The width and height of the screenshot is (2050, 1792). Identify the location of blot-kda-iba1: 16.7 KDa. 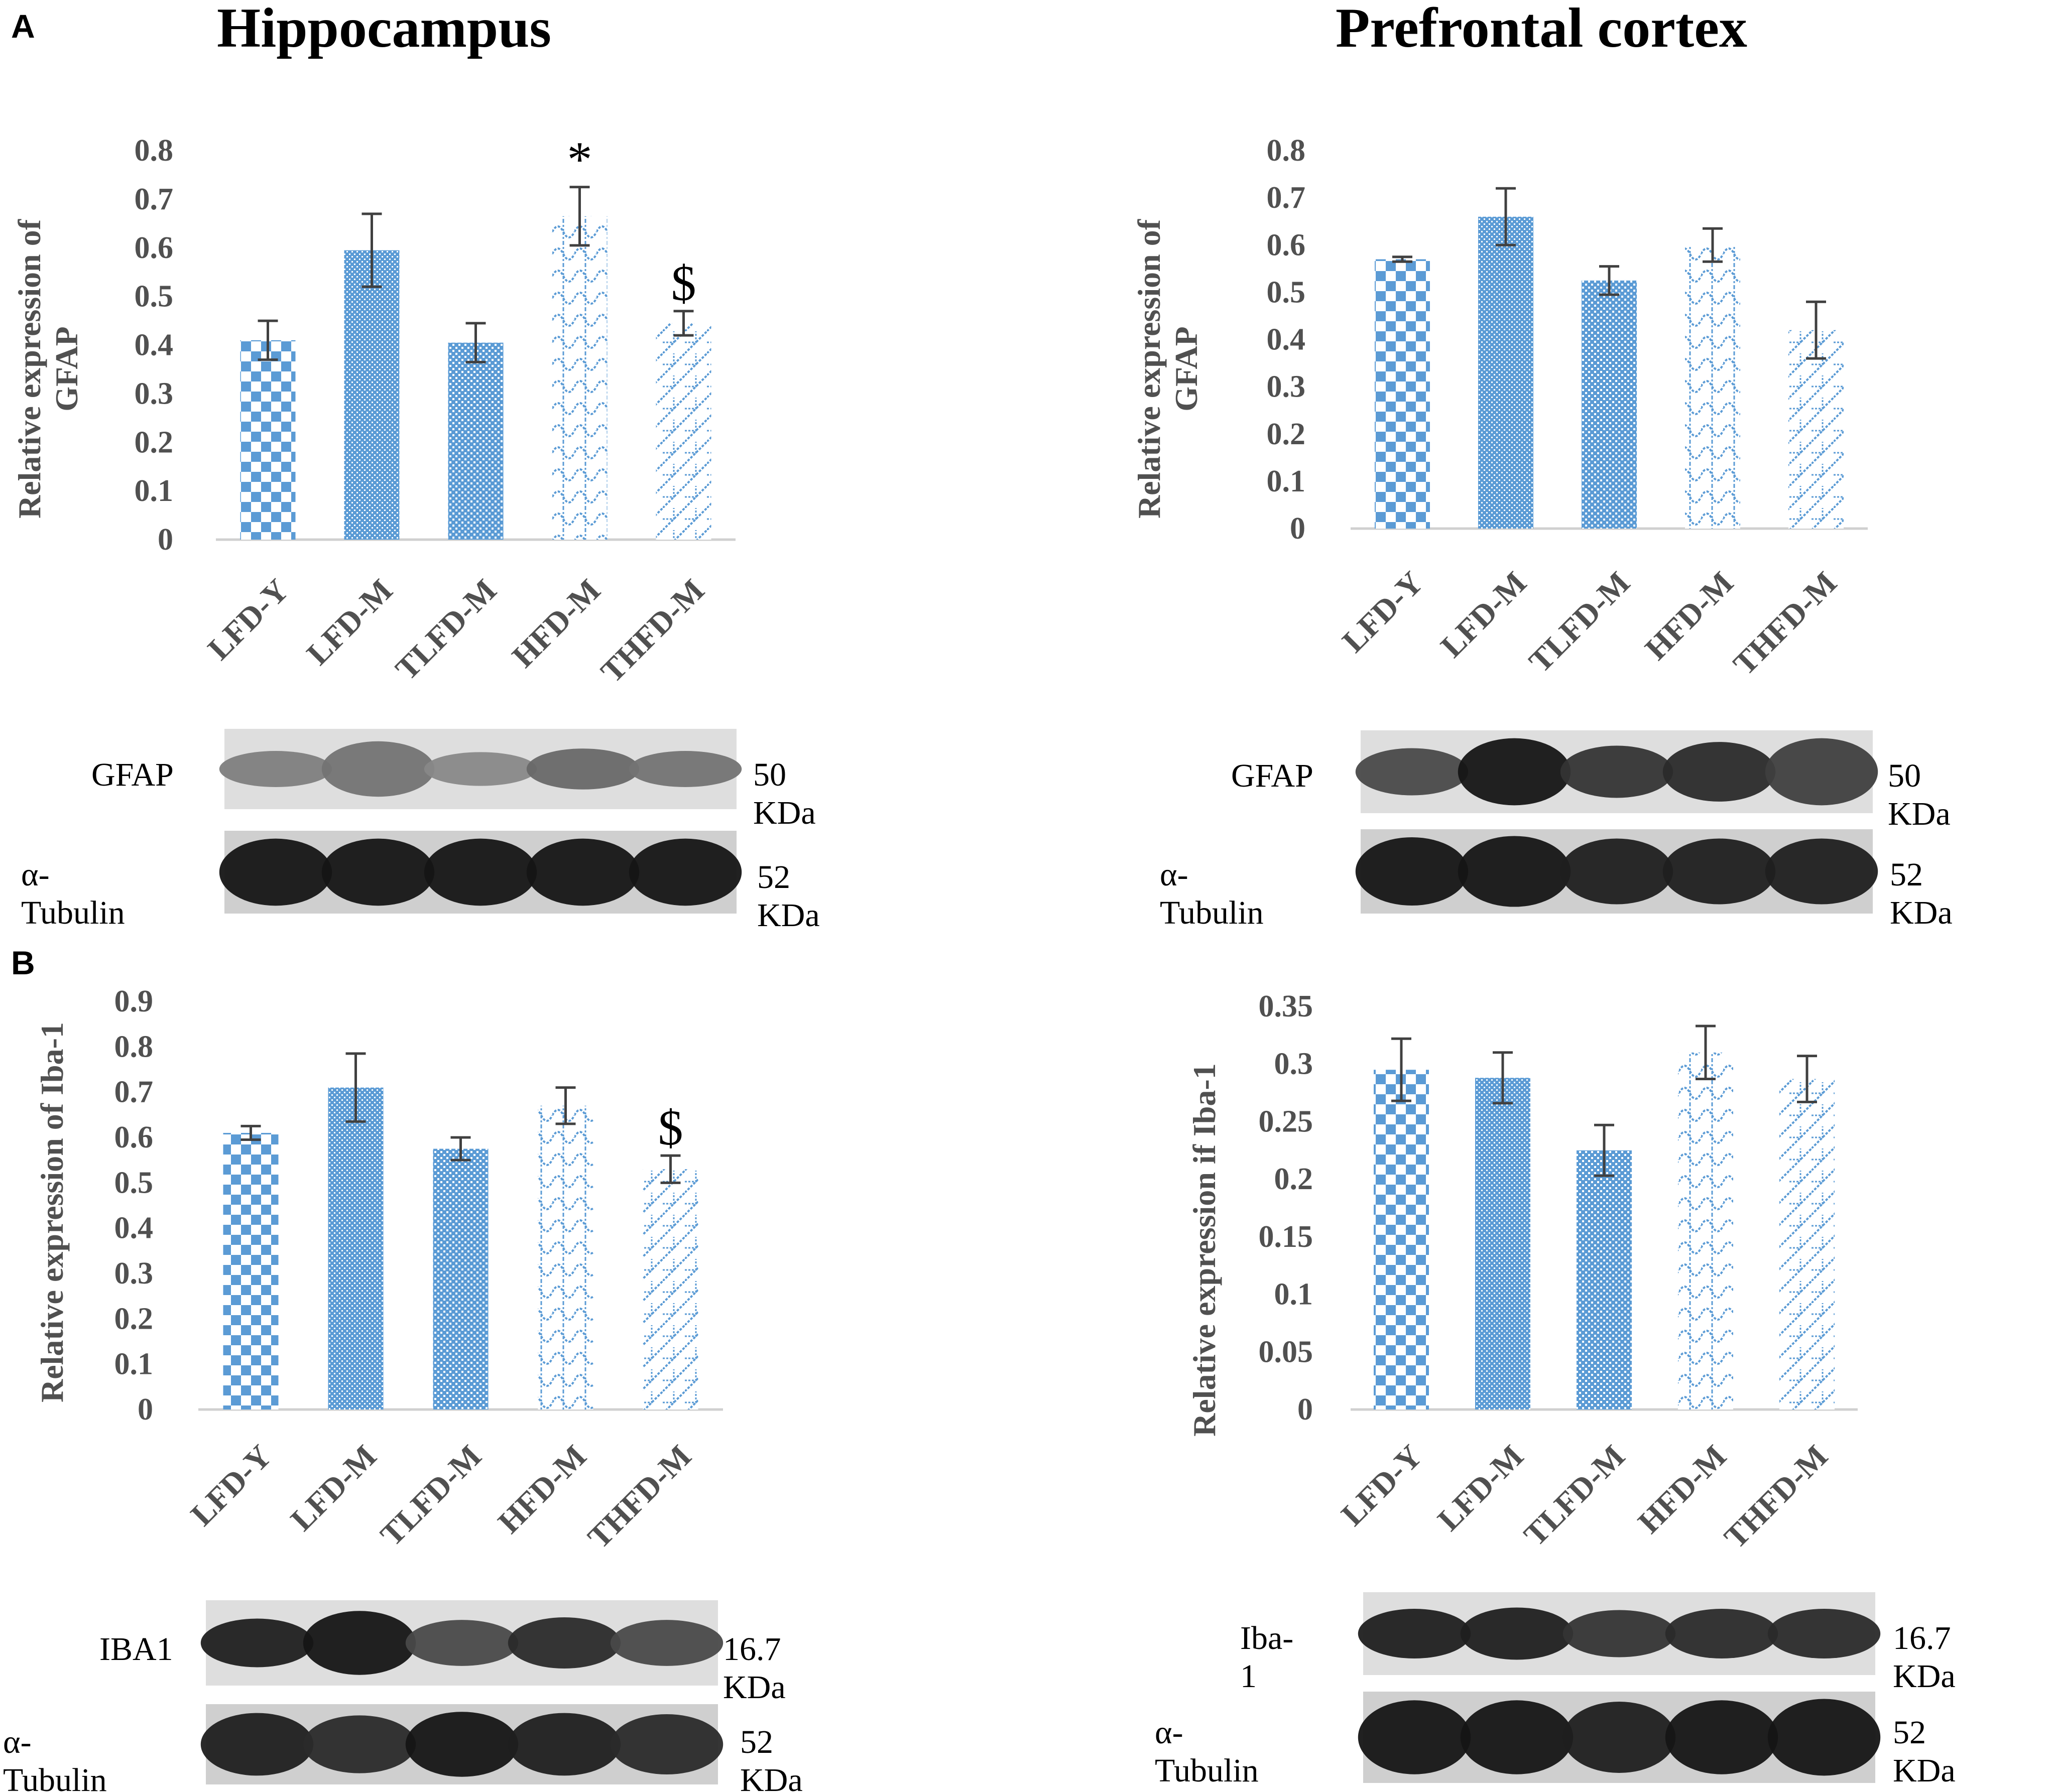
(1925, 1657).